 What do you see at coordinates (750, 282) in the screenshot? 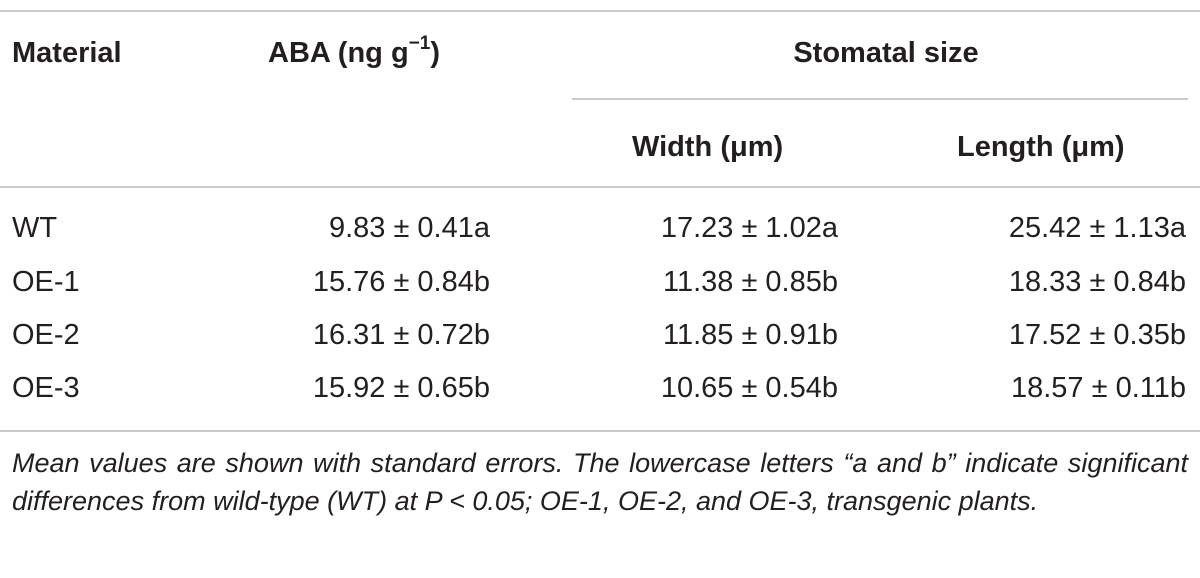
I see `cell-width: 11.38 ± 0.85b` at bounding box center [750, 282].